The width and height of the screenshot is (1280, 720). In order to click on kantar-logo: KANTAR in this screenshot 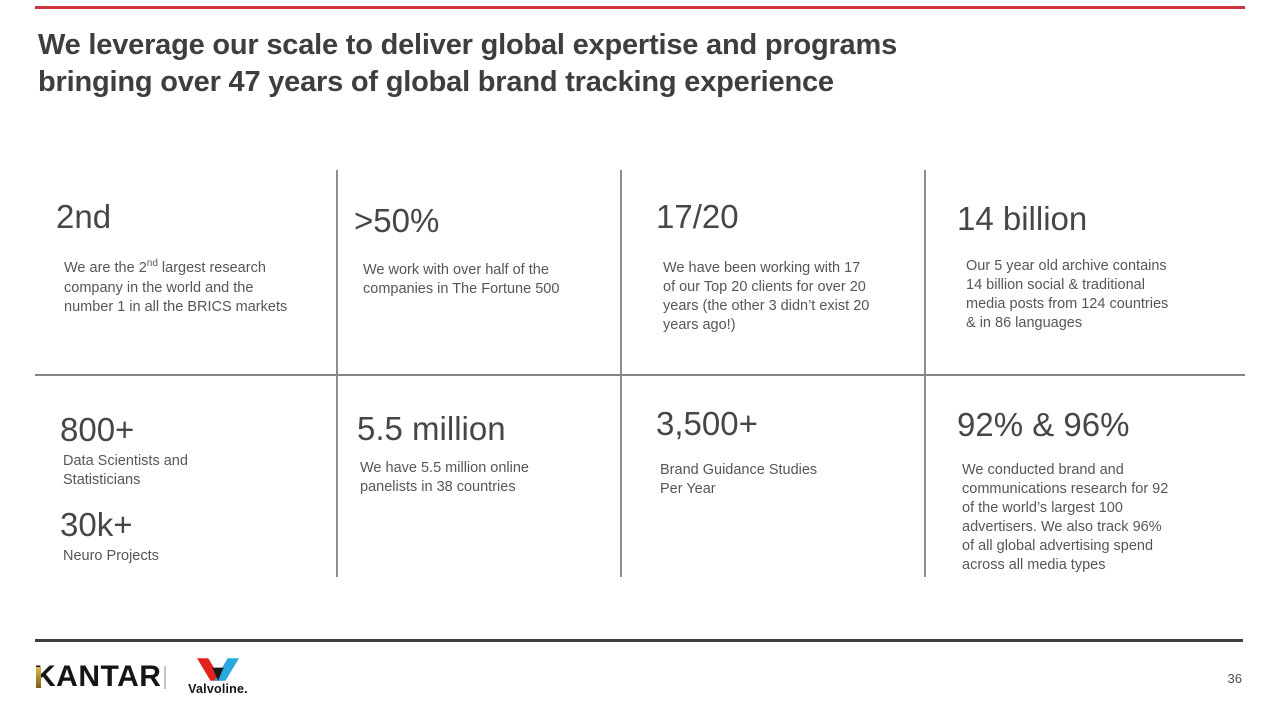, I will do `click(98, 676)`.